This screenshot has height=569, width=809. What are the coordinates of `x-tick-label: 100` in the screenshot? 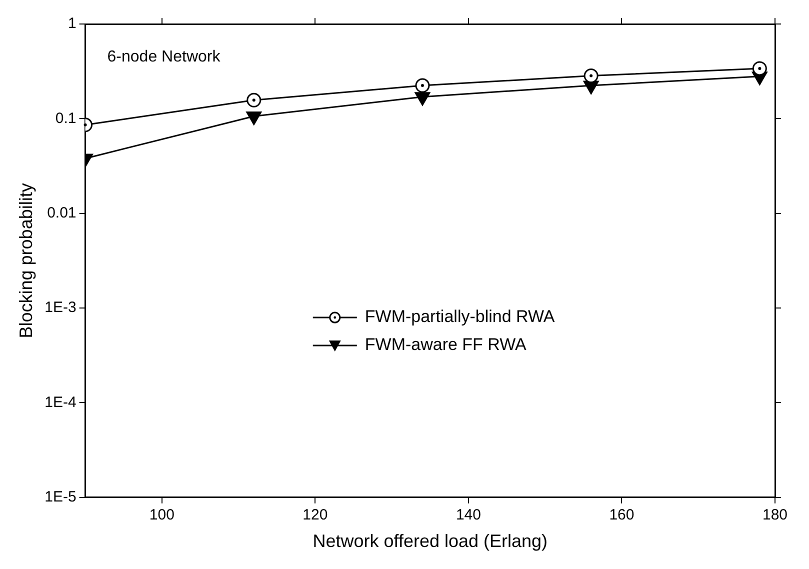 It's located at (161, 515).